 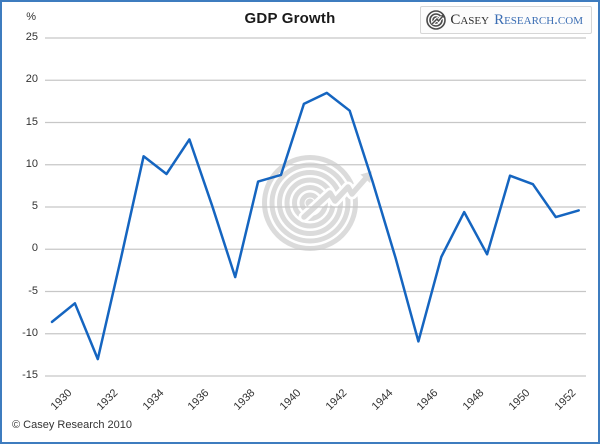 What do you see at coordinates (61, 400) in the screenshot?
I see `x-tick-label-1930: 1930` at bounding box center [61, 400].